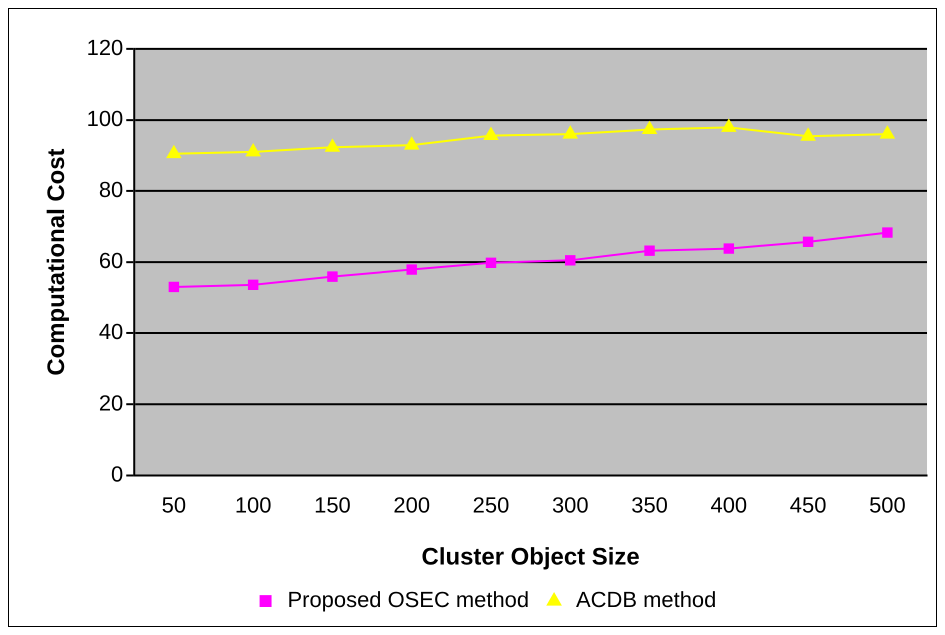 This screenshot has width=945, height=635. Describe the element at coordinates (729, 505) in the screenshot. I see `x-tick-label: 400` at that location.